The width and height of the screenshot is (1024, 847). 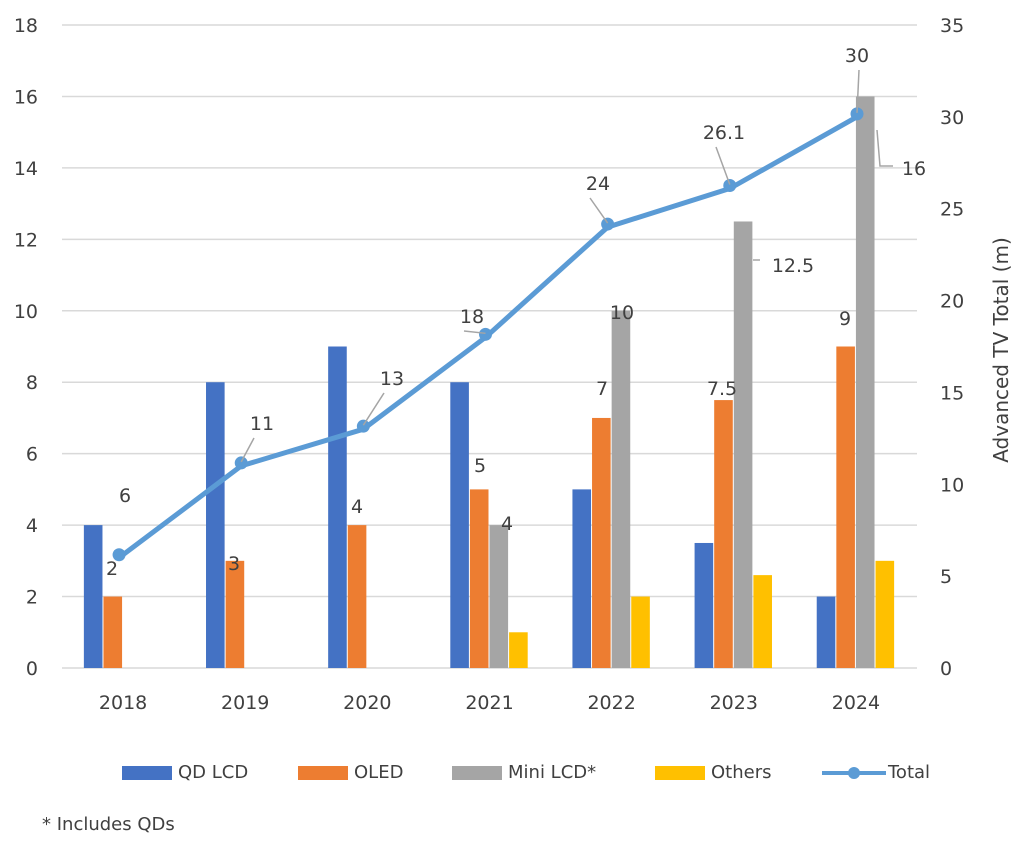 I want to click on marker-total-2020, so click(x=363, y=426).